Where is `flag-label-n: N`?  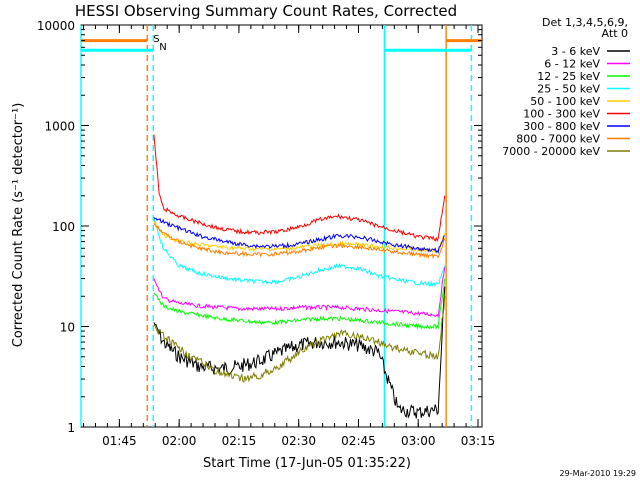 flag-label-n: N is located at coordinates (162, 47).